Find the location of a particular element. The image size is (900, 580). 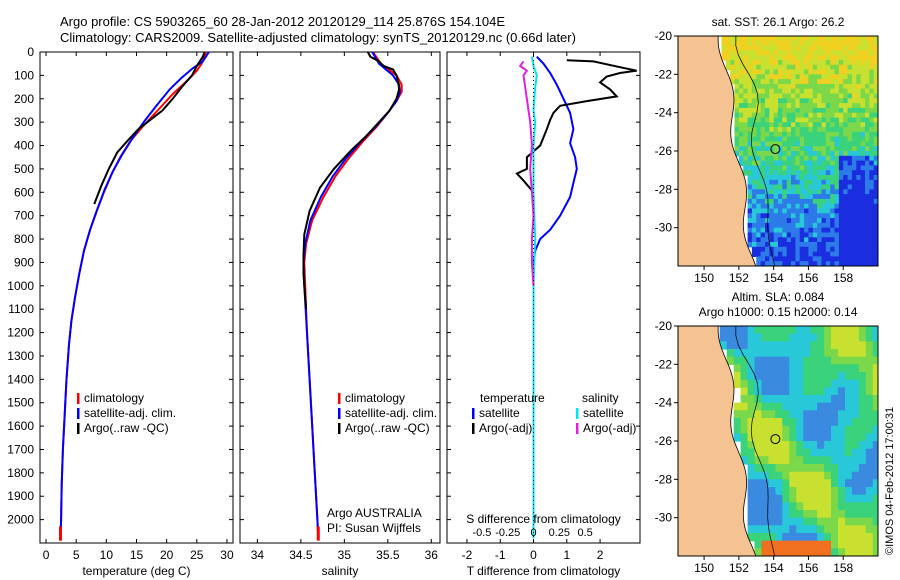

land-mass is located at coordinates (717, 441).